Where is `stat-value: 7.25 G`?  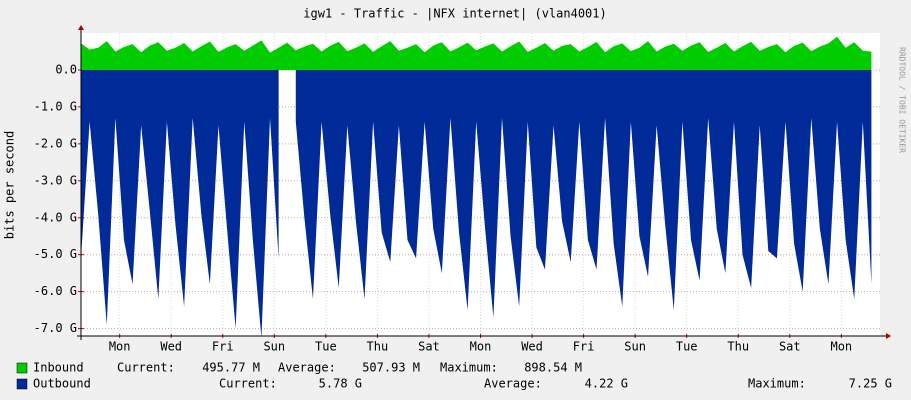 stat-value: 7.25 G is located at coordinates (870, 384).